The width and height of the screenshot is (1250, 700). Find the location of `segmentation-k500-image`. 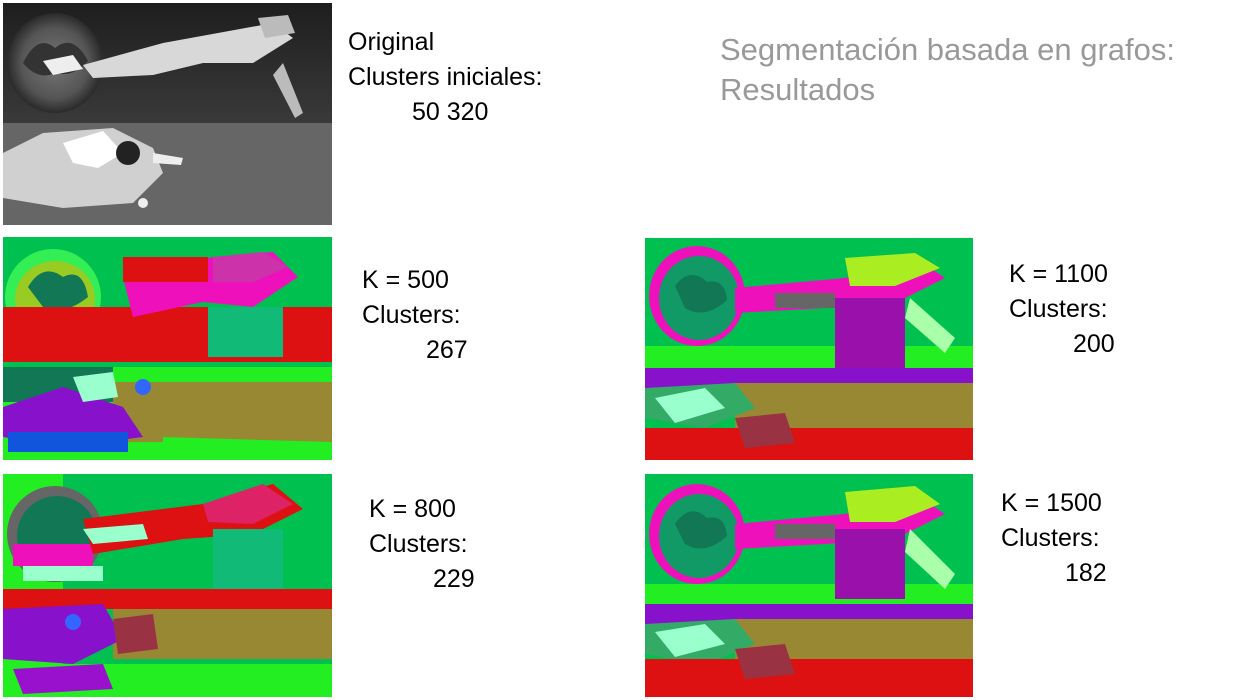

segmentation-k500-image is located at coordinates (167, 348).